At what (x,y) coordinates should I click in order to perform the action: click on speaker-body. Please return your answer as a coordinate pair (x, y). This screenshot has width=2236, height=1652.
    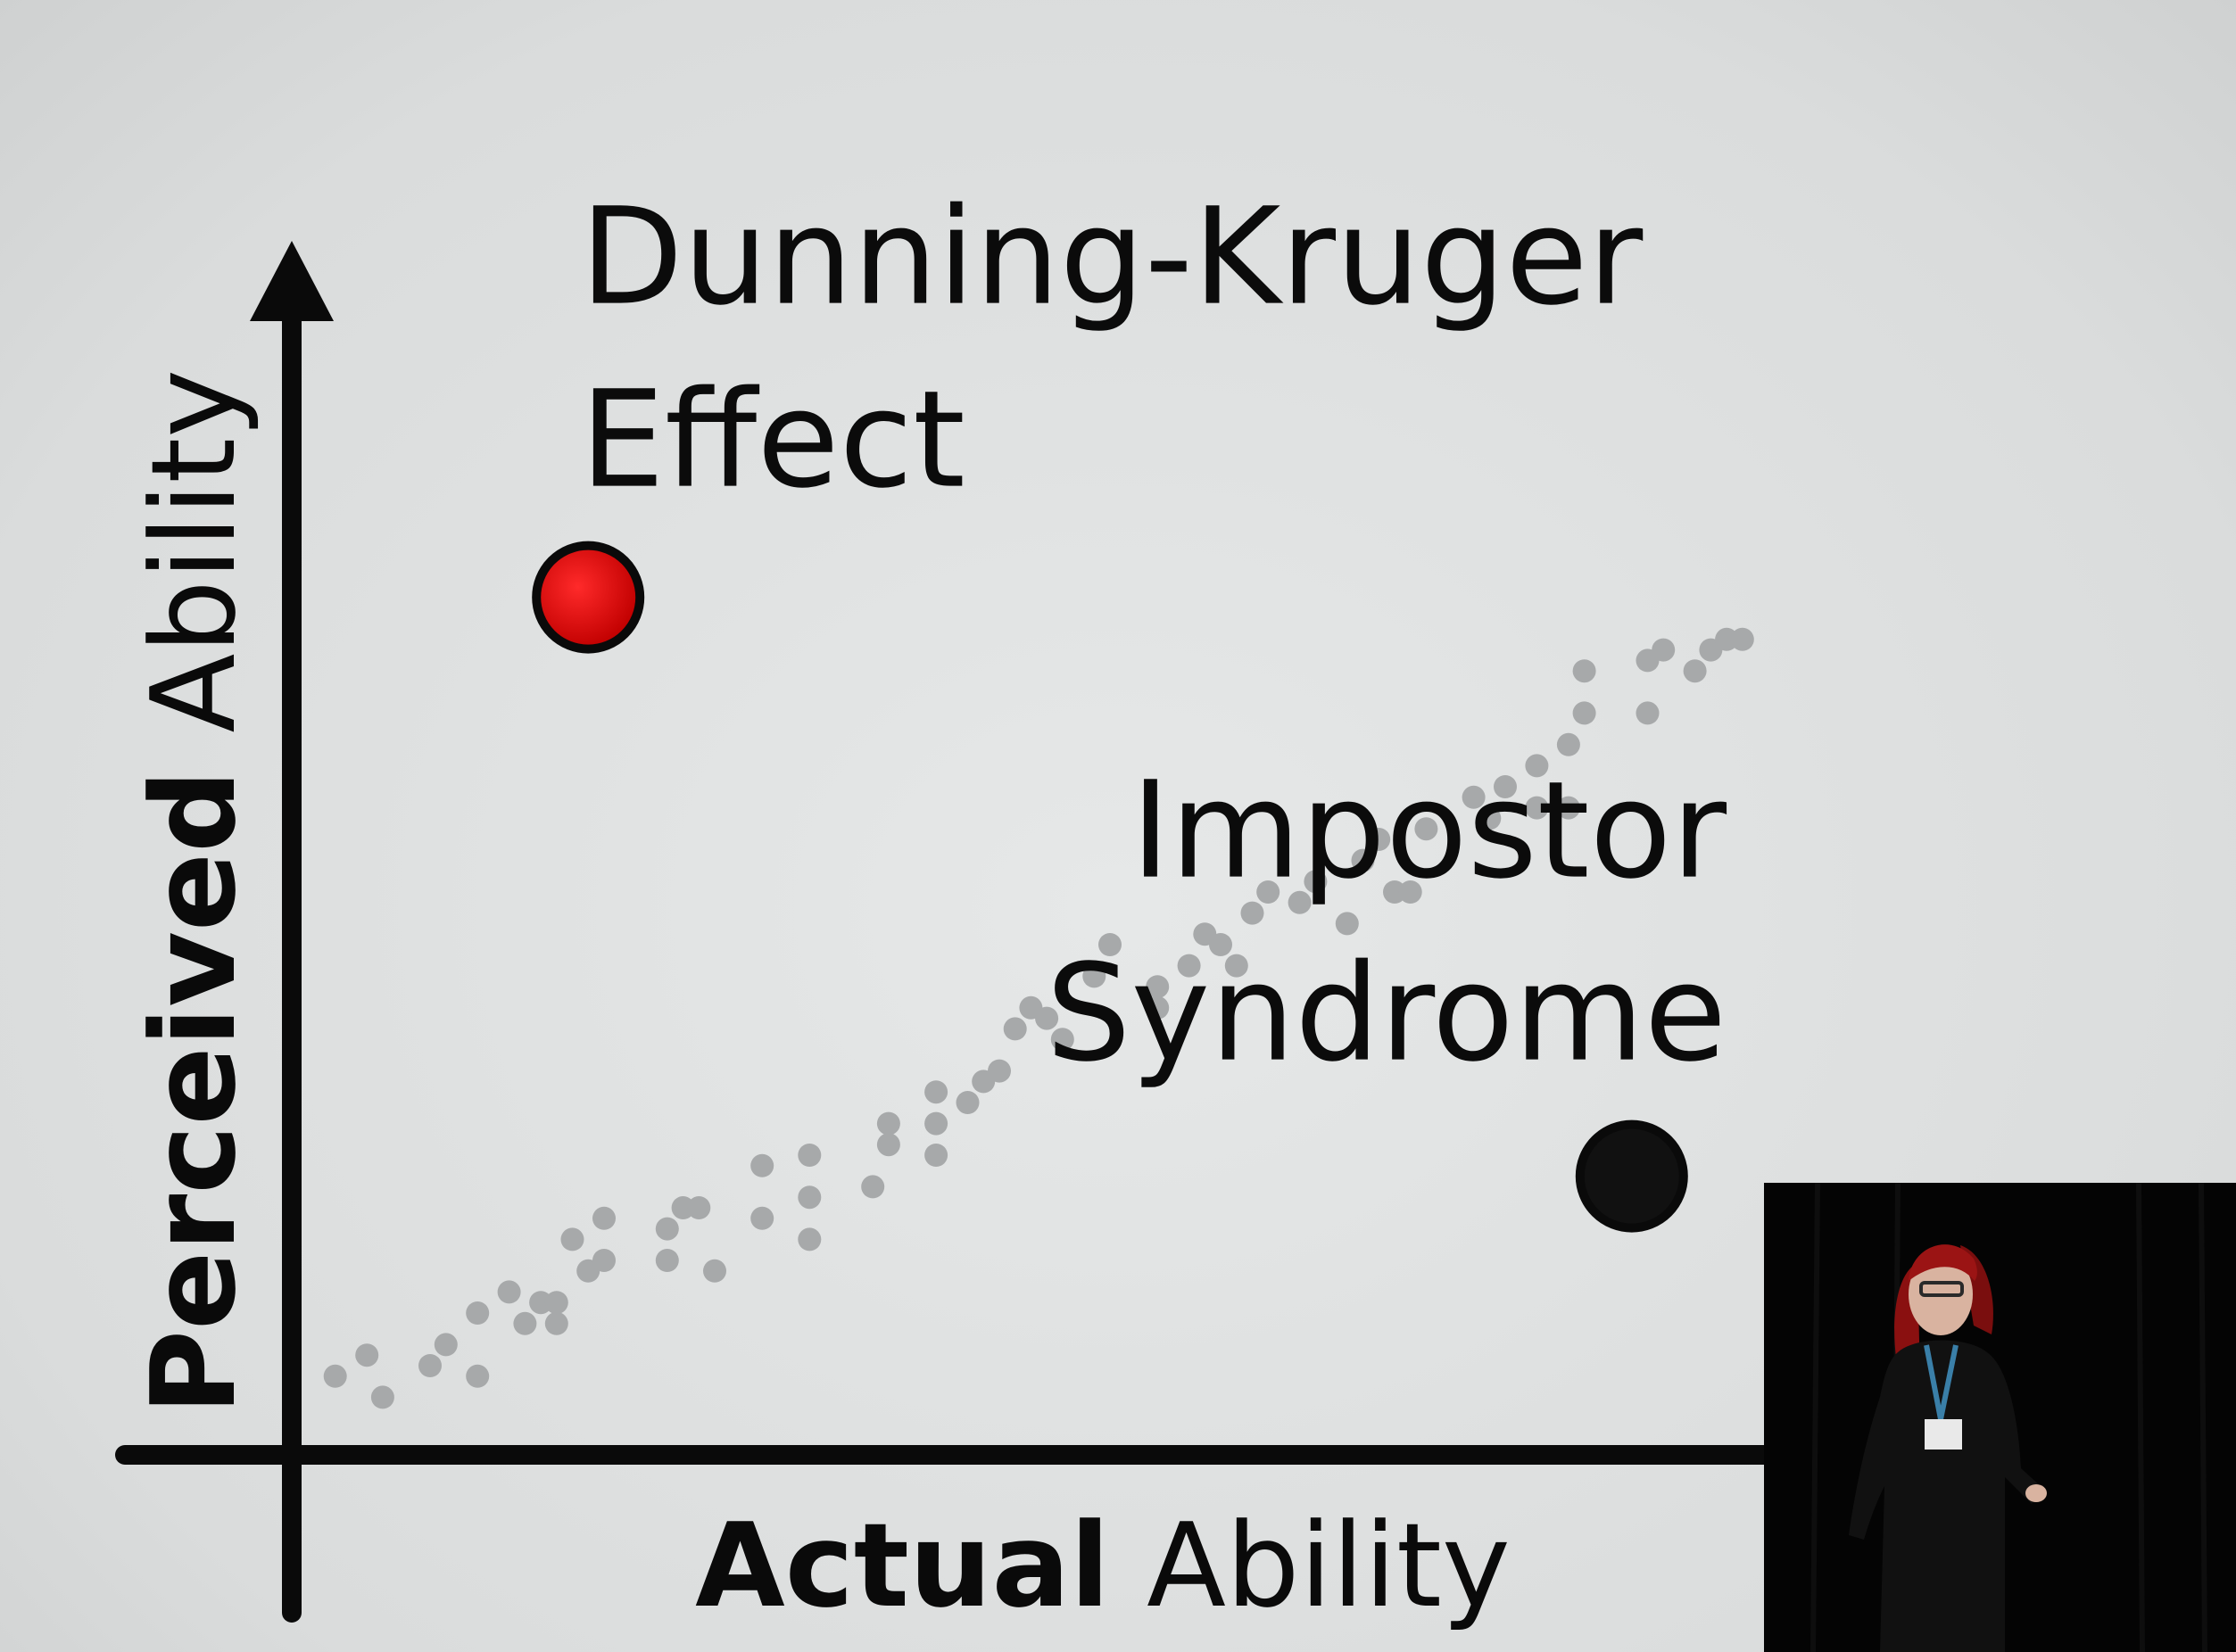
    Looking at the image, I should click on (1945, 1496).